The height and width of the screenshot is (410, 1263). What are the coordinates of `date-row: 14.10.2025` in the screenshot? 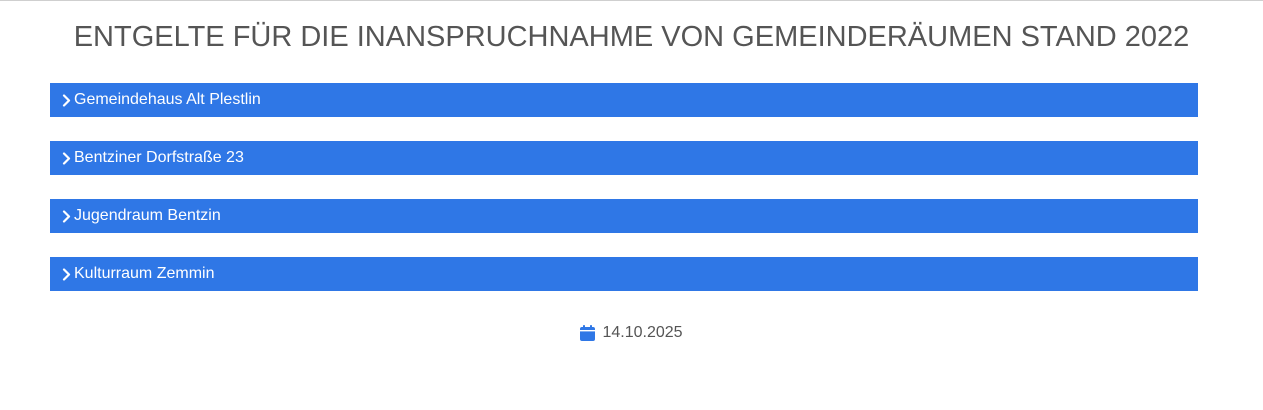 It's located at (631, 333).